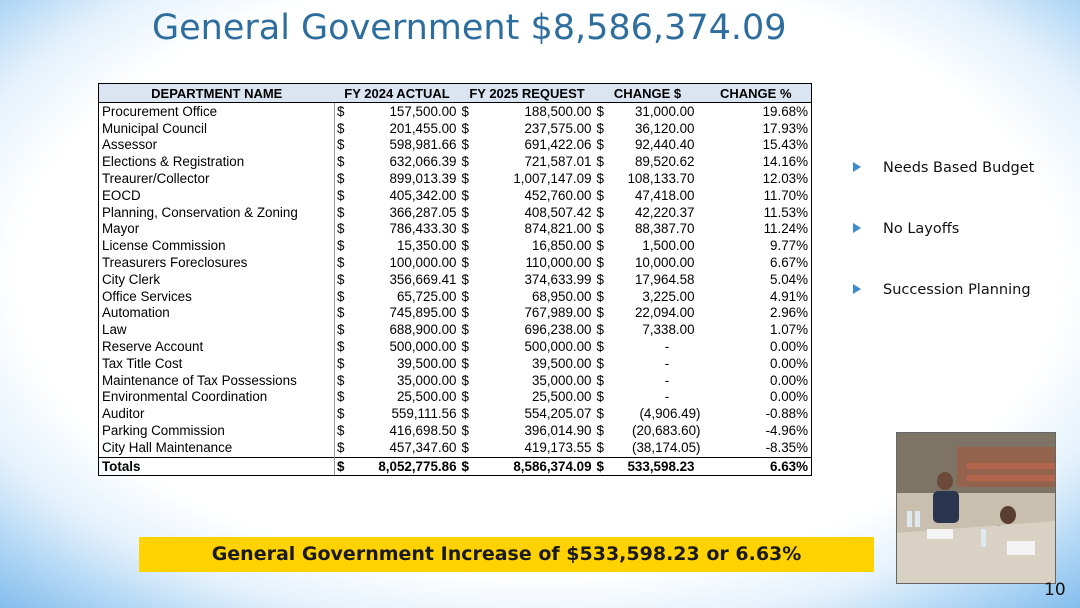 The height and width of the screenshot is (608, 1080). Describe the element at coordinates (558, 145) in the screenshot. I see `fy2025-request: 691,422.06` at that location.